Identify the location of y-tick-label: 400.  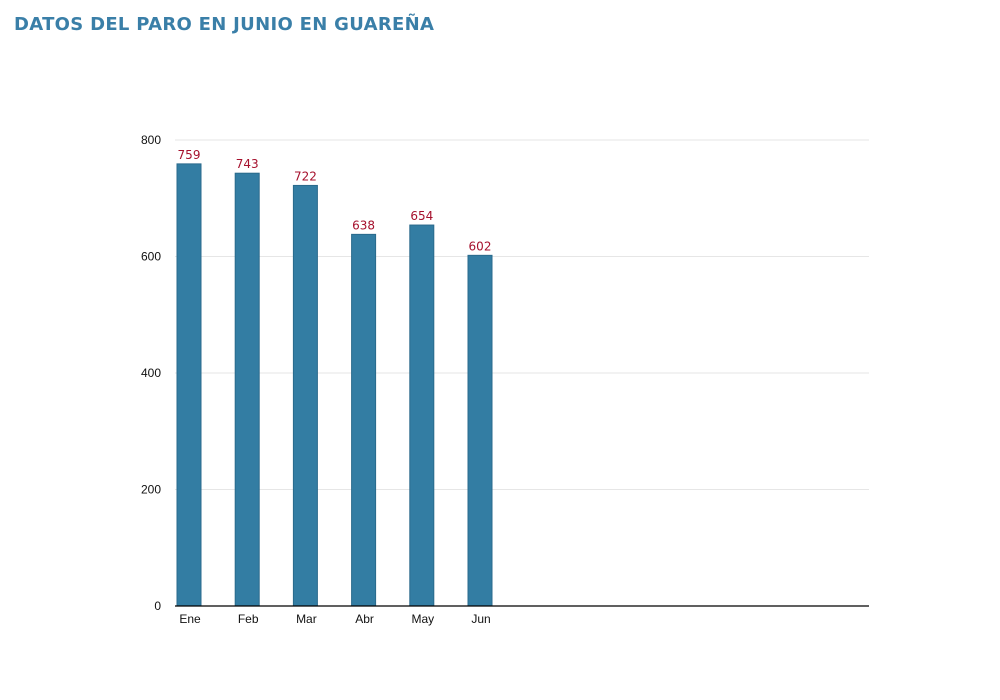
(151, 373).